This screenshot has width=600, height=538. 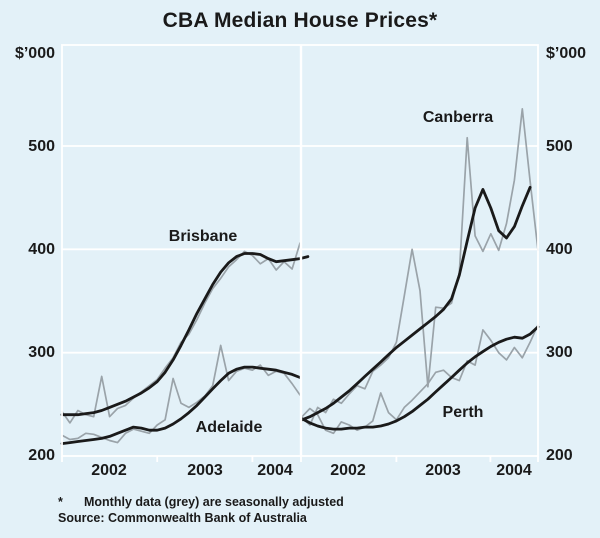 What do you see at coordinates (559, 352) in the screenshot?
I see `y-tick-label-300-right: 300` at bounding box center [559, 352].